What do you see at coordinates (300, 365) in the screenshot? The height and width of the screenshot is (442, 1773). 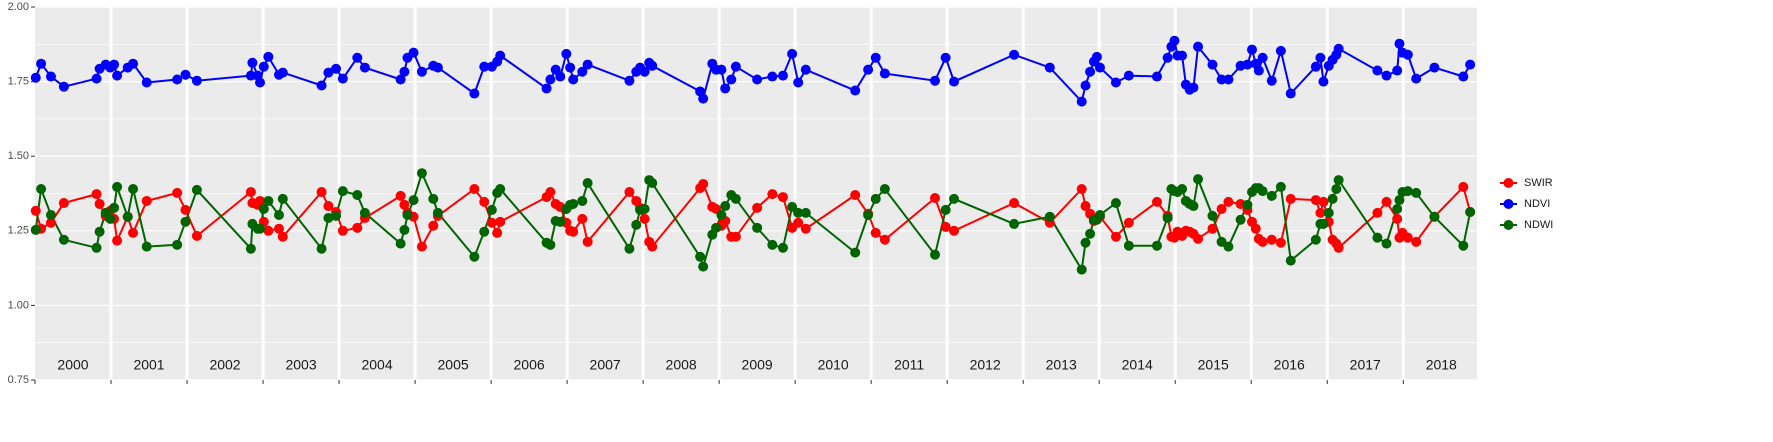 I see `year-label: 2003` at bounding box center [300, 365].